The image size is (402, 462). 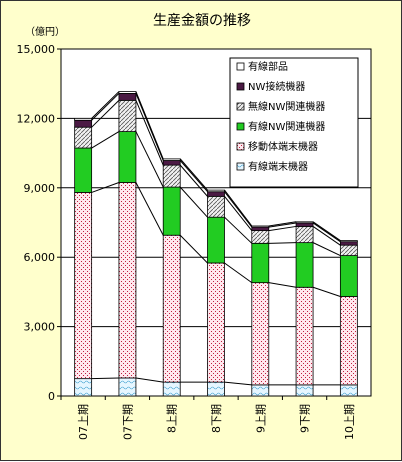 What do you see at coordinates (349, 422) in the screenshot?
I see `x-tick-label: 10上期` at bounding box center [349, 422].